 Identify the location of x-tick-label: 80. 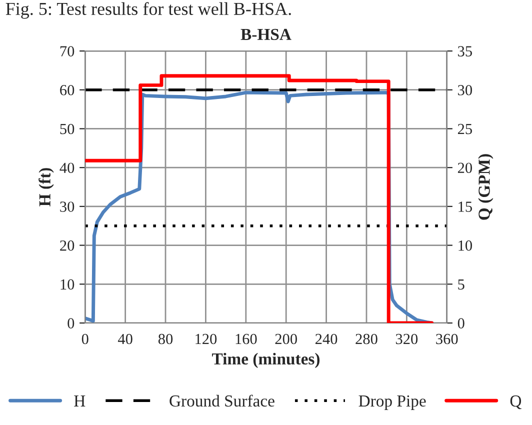
(165, 339).